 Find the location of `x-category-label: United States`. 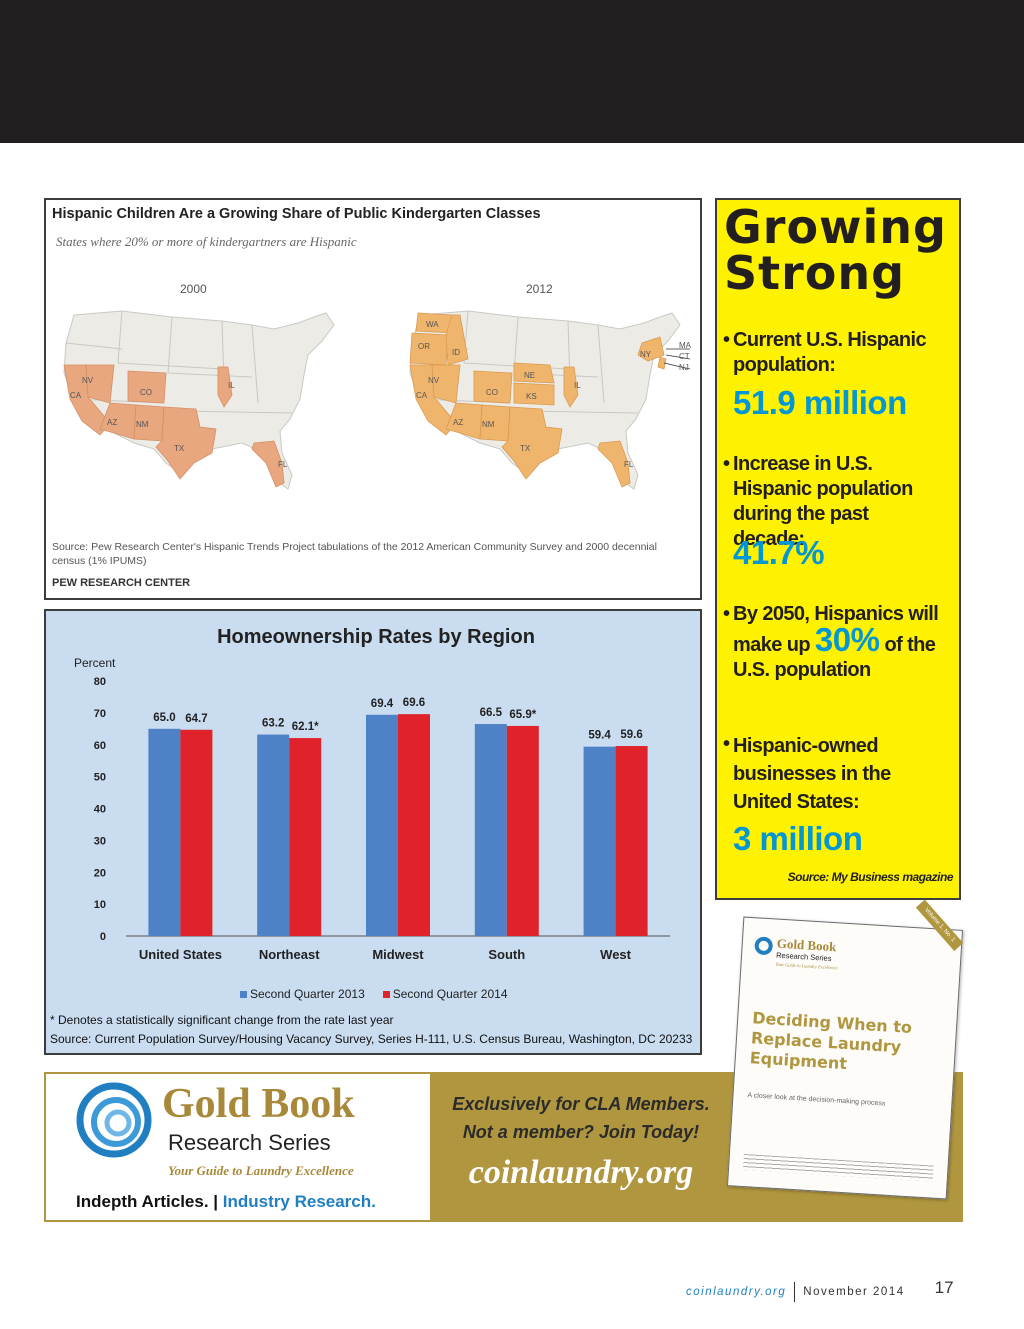

x-category-label: United States is located at coordinates (180, 954).